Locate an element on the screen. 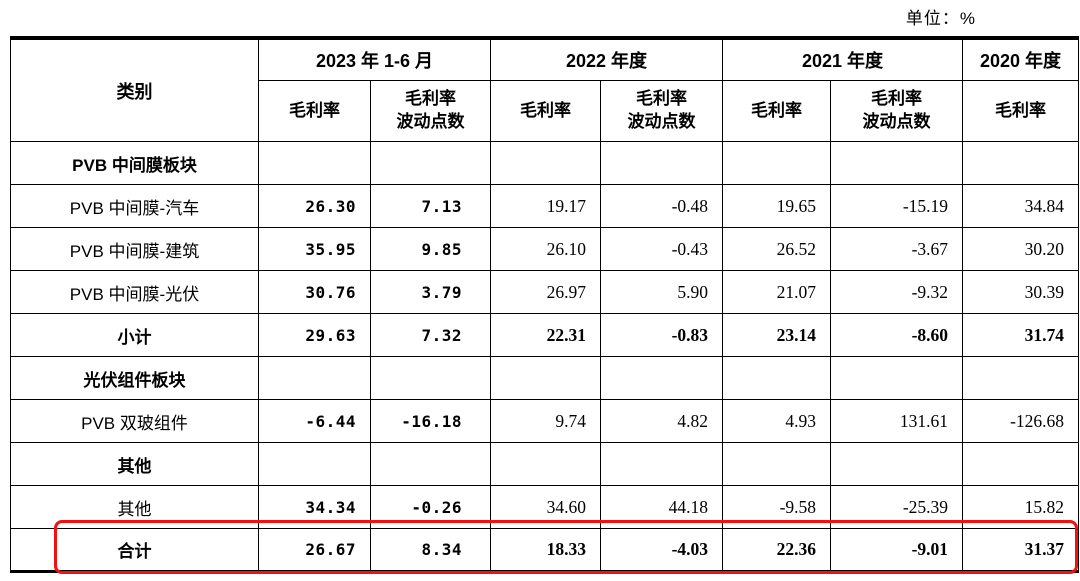  cell-value: 7.13 is located at coordinates (430, 206).